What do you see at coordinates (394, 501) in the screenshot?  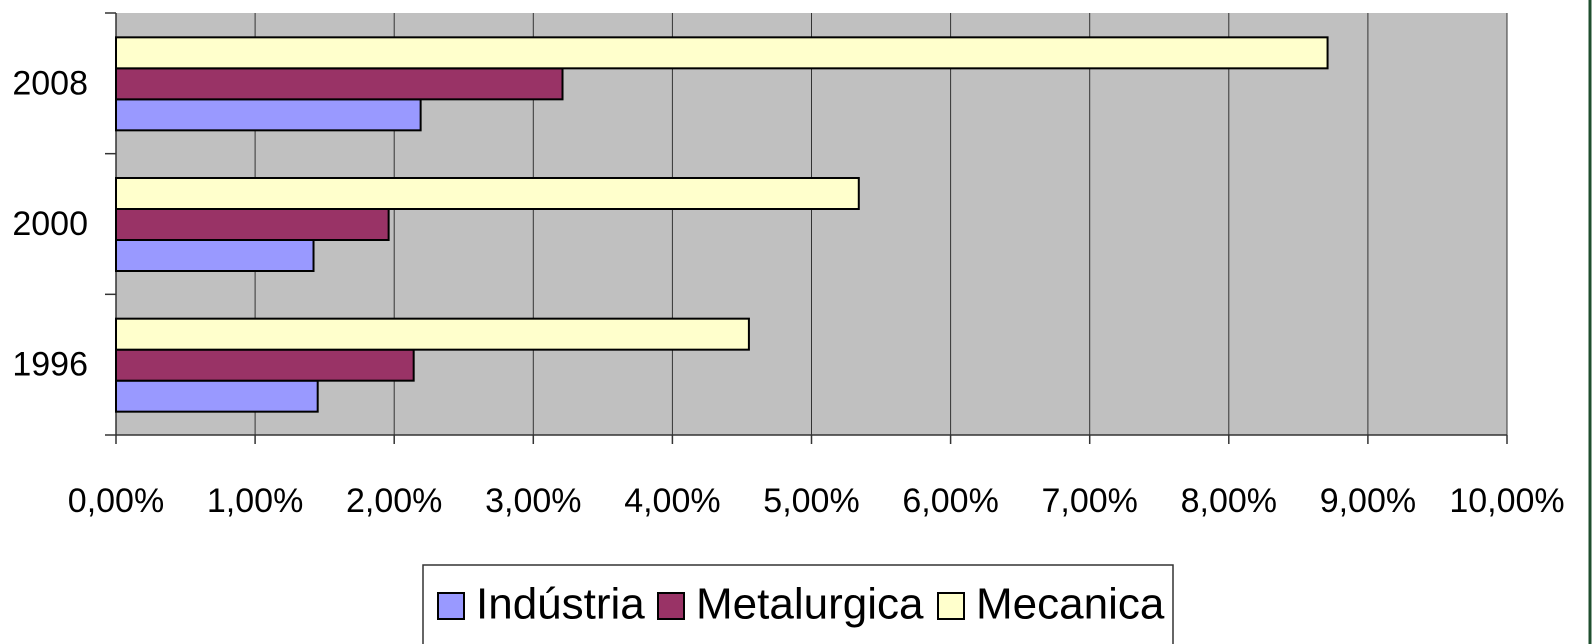 I see `x-tick-label: 2,00%` at bounding box center [394, 501].